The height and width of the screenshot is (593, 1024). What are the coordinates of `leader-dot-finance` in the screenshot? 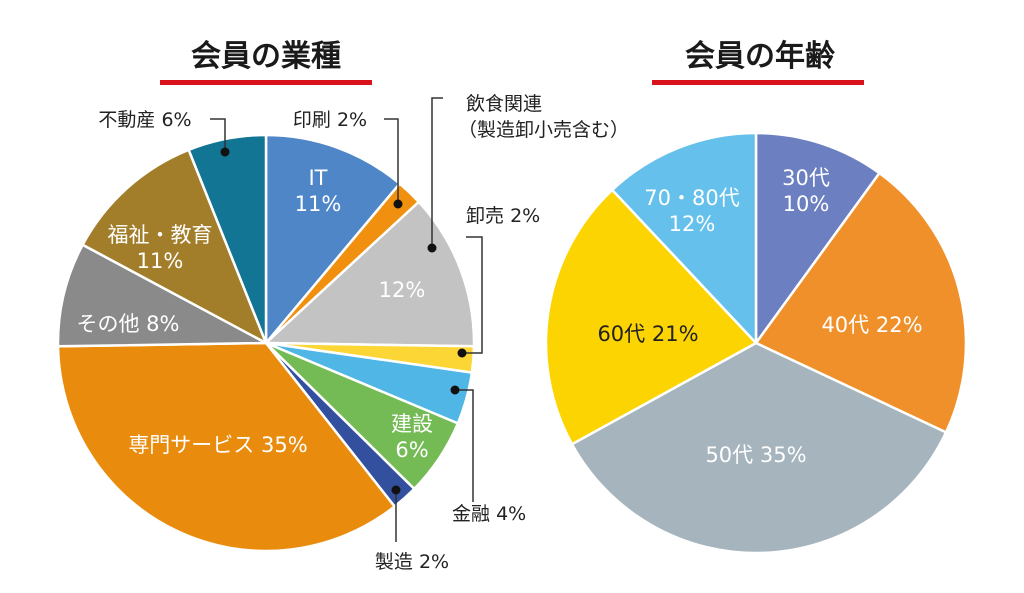 It's located at (455, 390).